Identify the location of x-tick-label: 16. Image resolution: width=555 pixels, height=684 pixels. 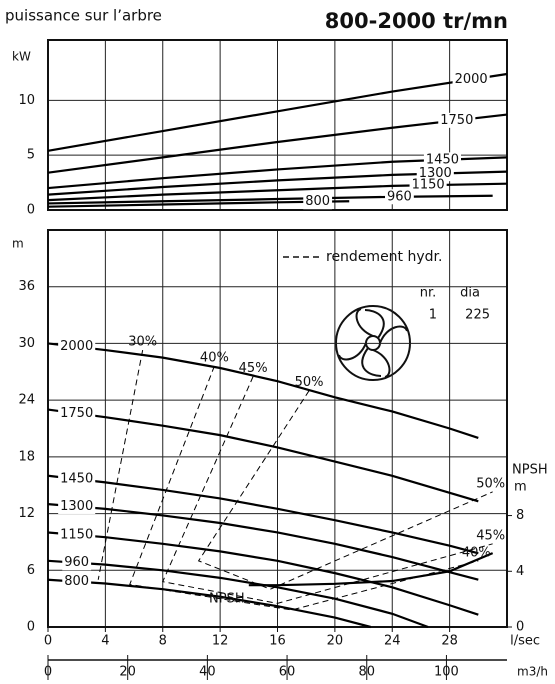
(277, 641).